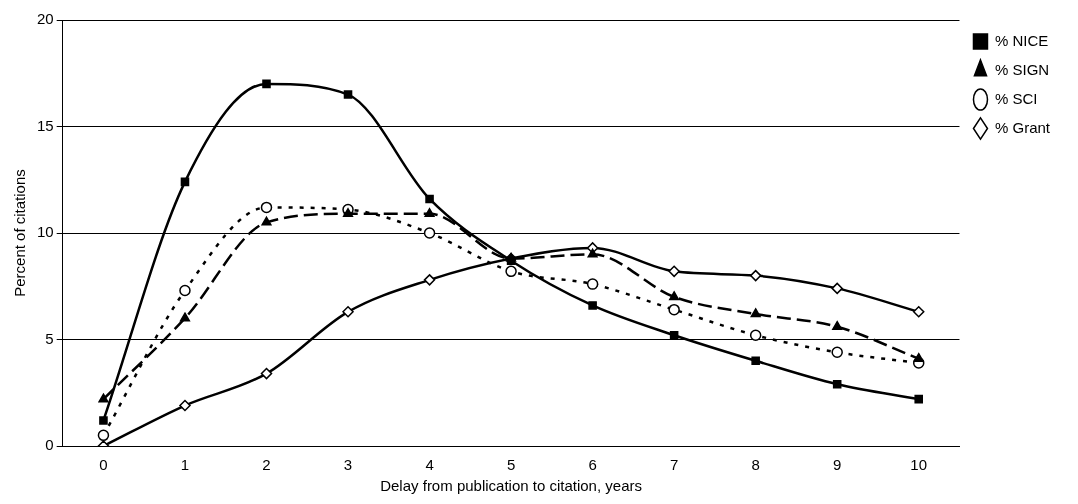 Image resolution: width=1078 pixels, height=504 pixels. I want to click on y-tick-label: 5, so click(49, 338).